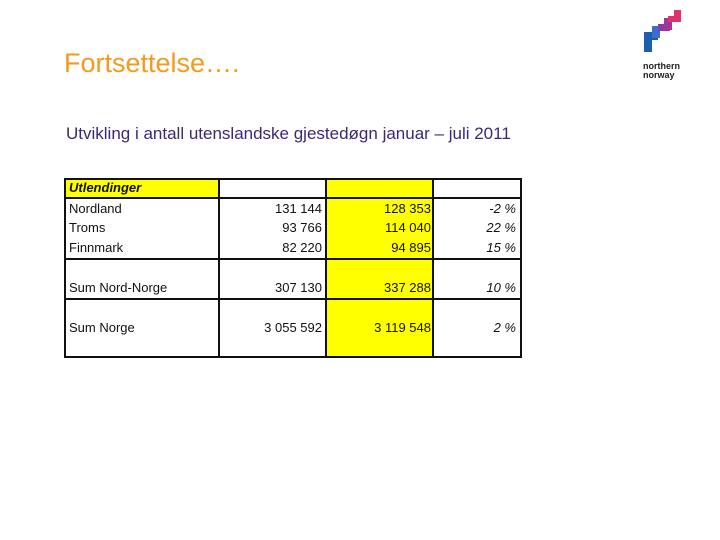 The width and height of the screenshot is (720, 540). What do you see at coordinates (501, 247) in the screenshot?
I see `change-cell: 15 %` at bounding box center [501, 247].